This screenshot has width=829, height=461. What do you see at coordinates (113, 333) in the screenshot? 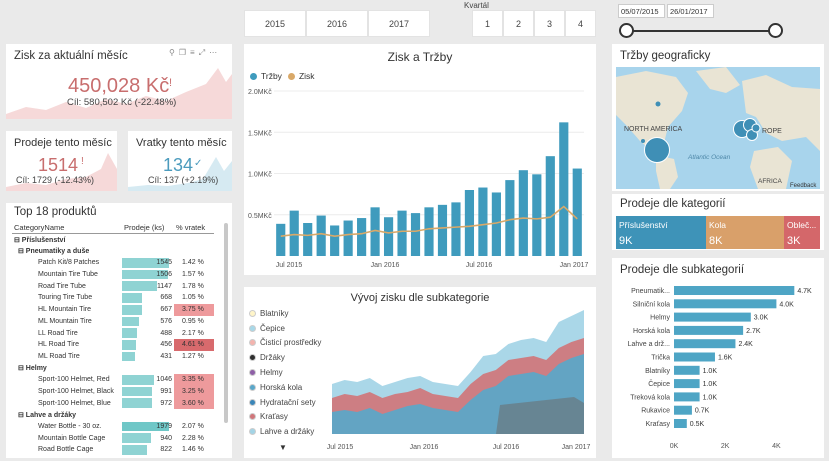
I see `table-row: LL Road Tire 488 2.17 %` at bounding box center [113, 333].